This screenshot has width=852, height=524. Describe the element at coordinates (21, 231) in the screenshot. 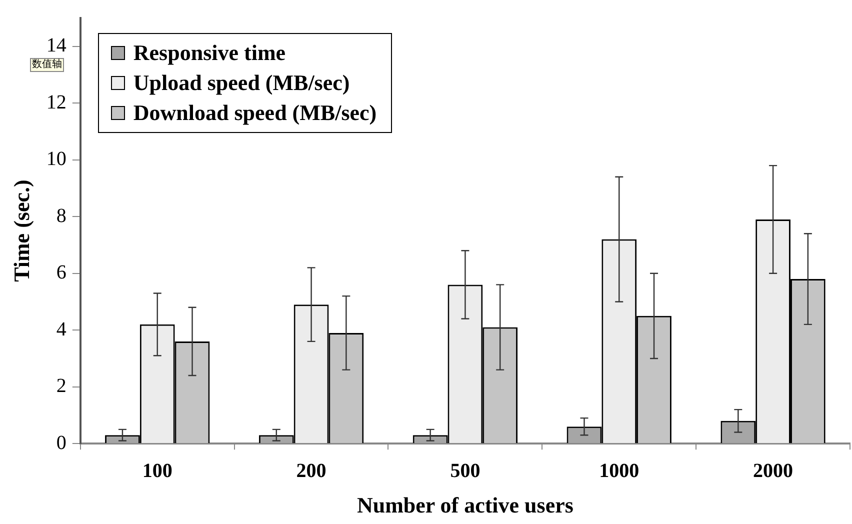

I see `y-axis-title: Time (sec.)` at that location.